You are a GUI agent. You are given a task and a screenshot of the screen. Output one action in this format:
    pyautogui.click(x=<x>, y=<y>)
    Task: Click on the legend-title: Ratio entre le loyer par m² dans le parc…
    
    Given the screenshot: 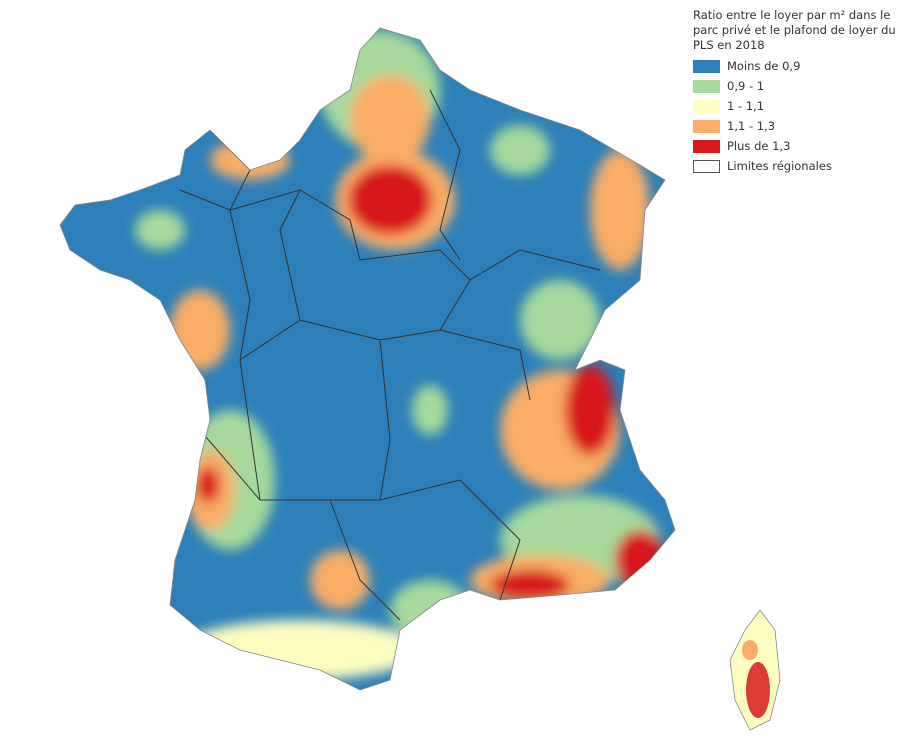 What is the action you would take?
    pyautogui.click(x=794, y=30)
    